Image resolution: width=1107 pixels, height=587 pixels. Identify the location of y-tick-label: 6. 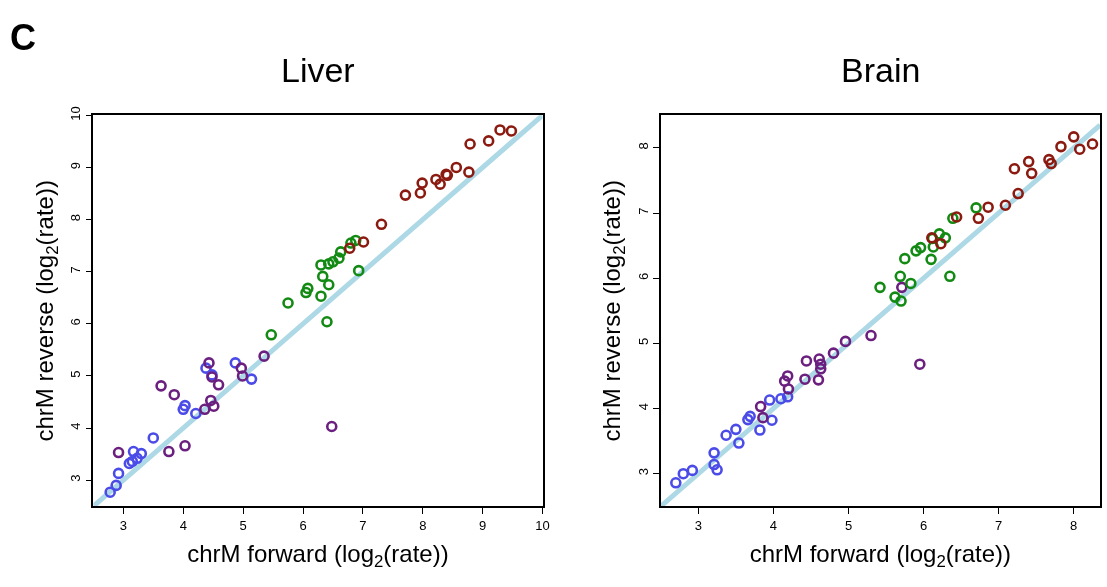
(76, 322).